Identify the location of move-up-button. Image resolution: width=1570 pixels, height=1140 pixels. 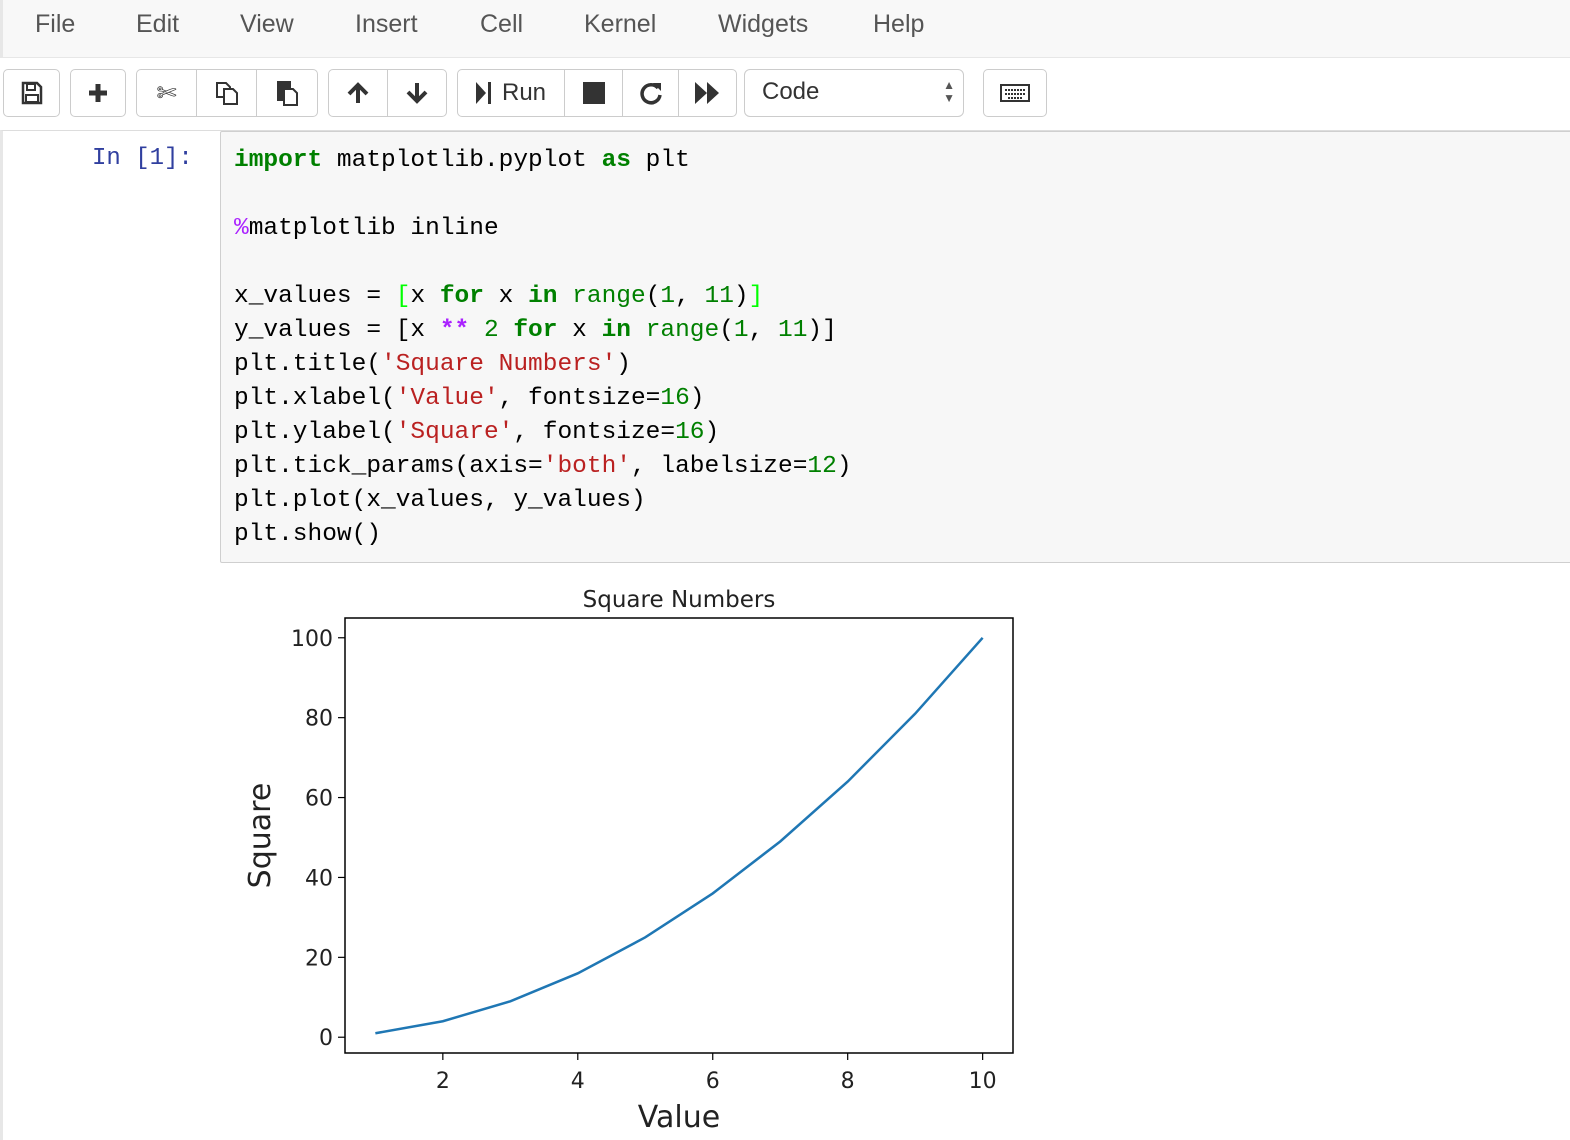
(358, 93).